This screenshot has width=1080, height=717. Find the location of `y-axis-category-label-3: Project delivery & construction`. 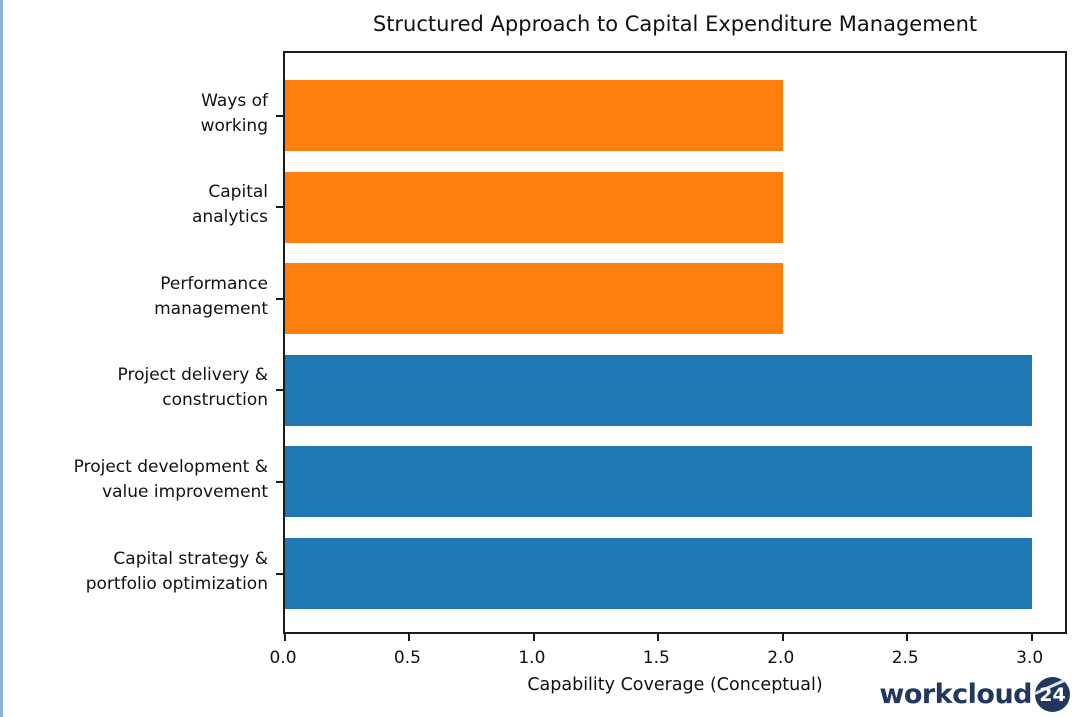

y-axis-category-label-3: Project delivery & construction is located at coordinates (193, 388).